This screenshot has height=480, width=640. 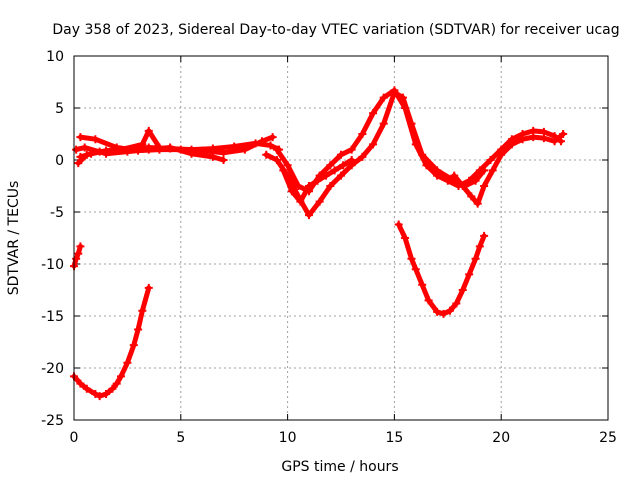 What do you see at coordinates (52, 369) in the screenshot?
I see `y-tick-label: -20` at bounding box center [52, 369].